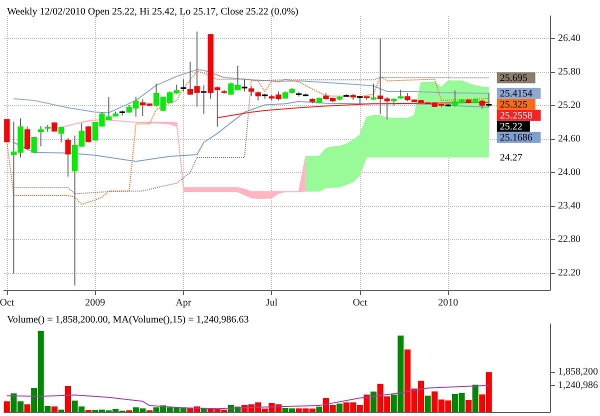  I want to click on x-tick-label: Apr, so click(184, 303).